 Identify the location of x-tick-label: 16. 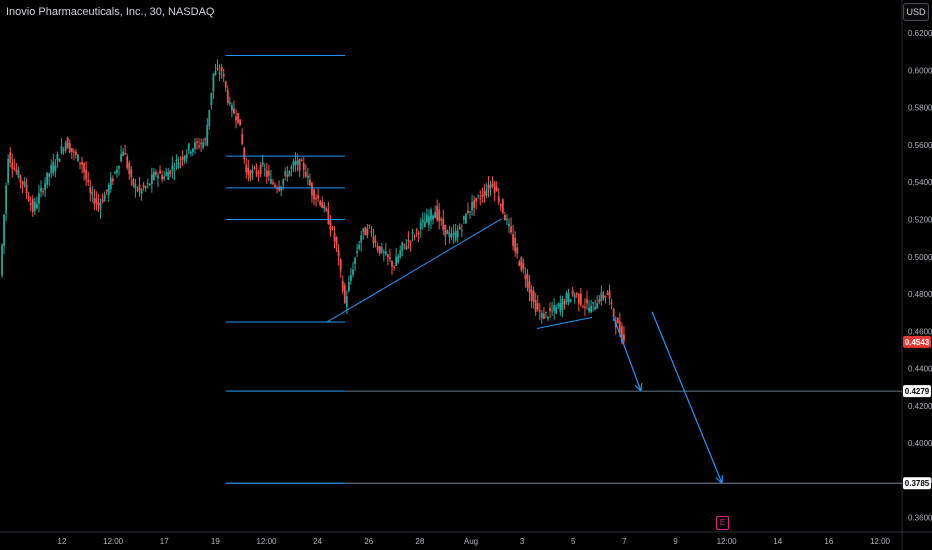
(828, 541).